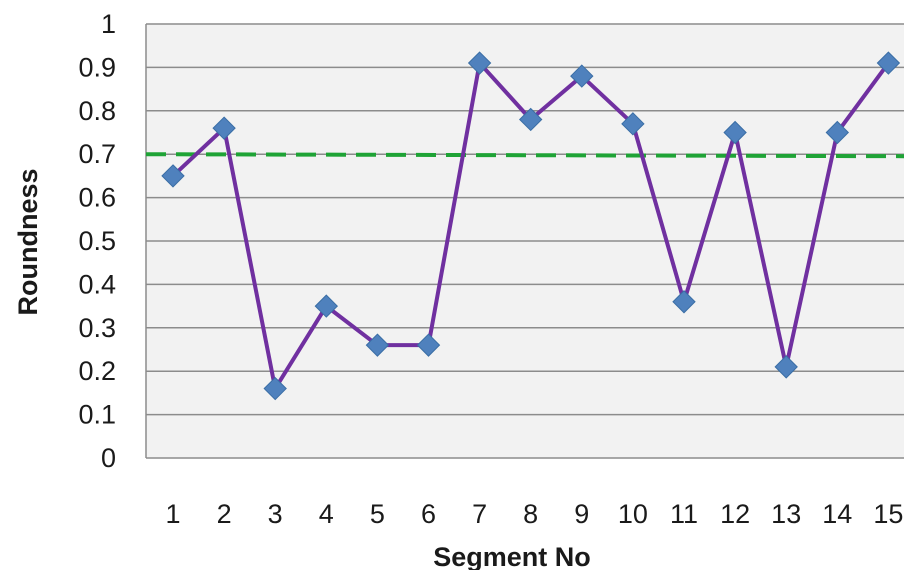  What do you see at coordinates (97, 371) in the screenshot?
I see `y-tick-label: 0.2` at bounding box center [97, 371].